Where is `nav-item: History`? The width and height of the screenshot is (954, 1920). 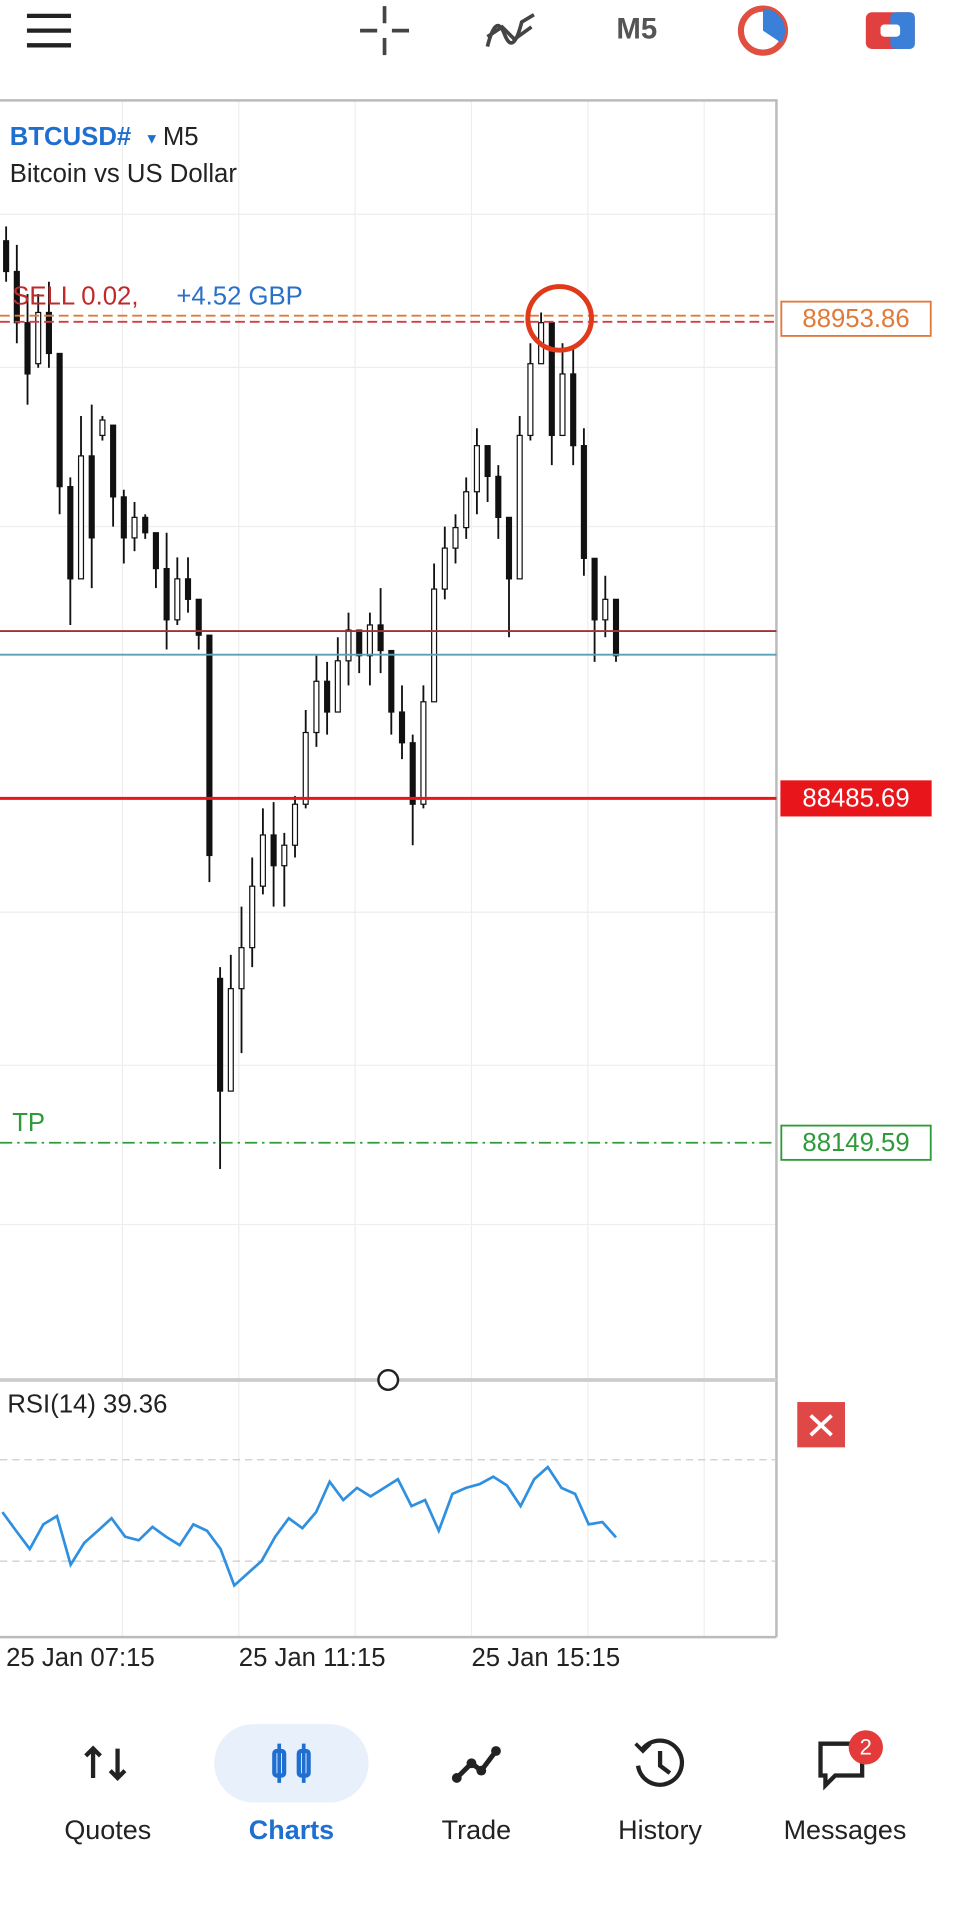
nav-item: History is located at coordinates (660, 1791).